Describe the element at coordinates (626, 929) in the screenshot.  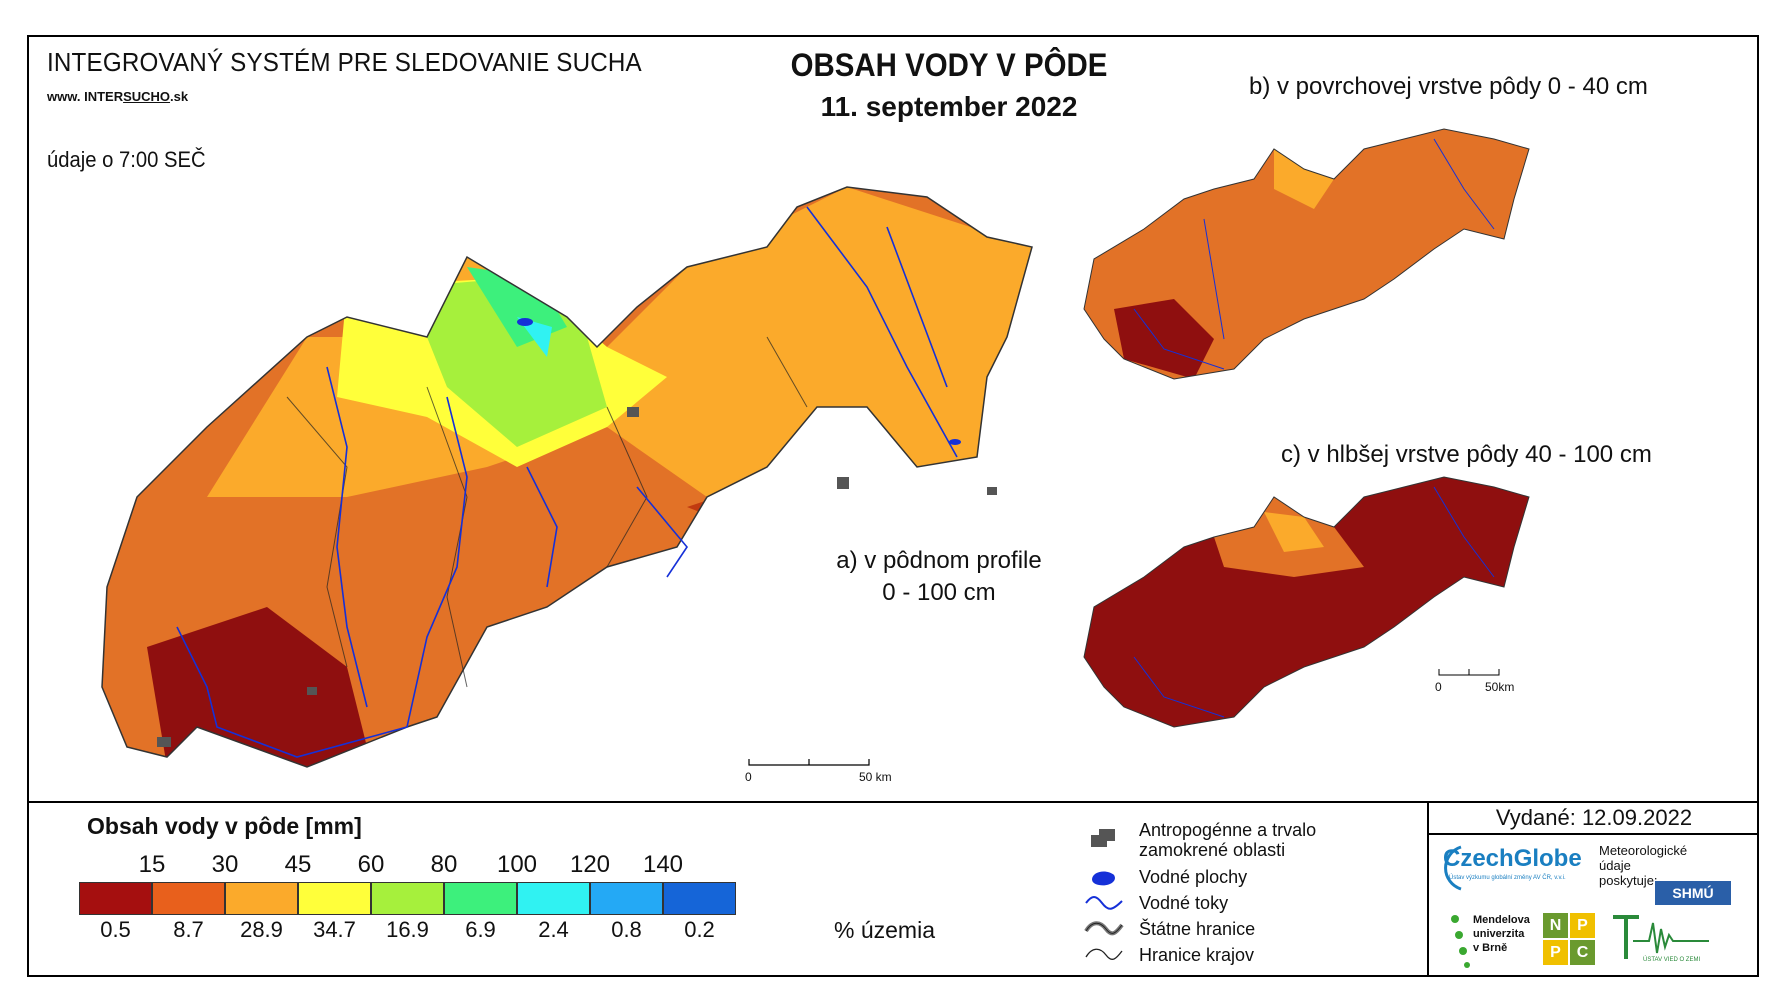
I see `legend-percentage: 0.8` at that location.